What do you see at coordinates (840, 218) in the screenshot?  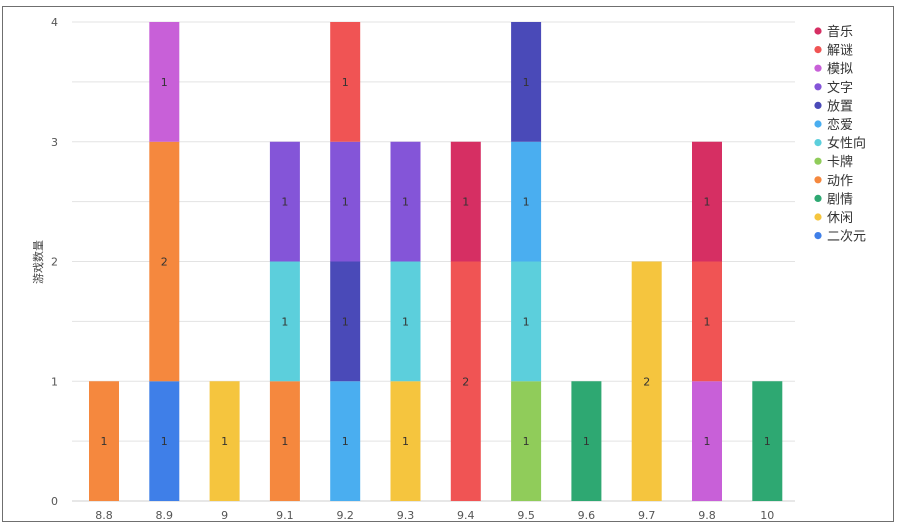 I see `legend-label: 休闲` at bounding box center [840, 218].